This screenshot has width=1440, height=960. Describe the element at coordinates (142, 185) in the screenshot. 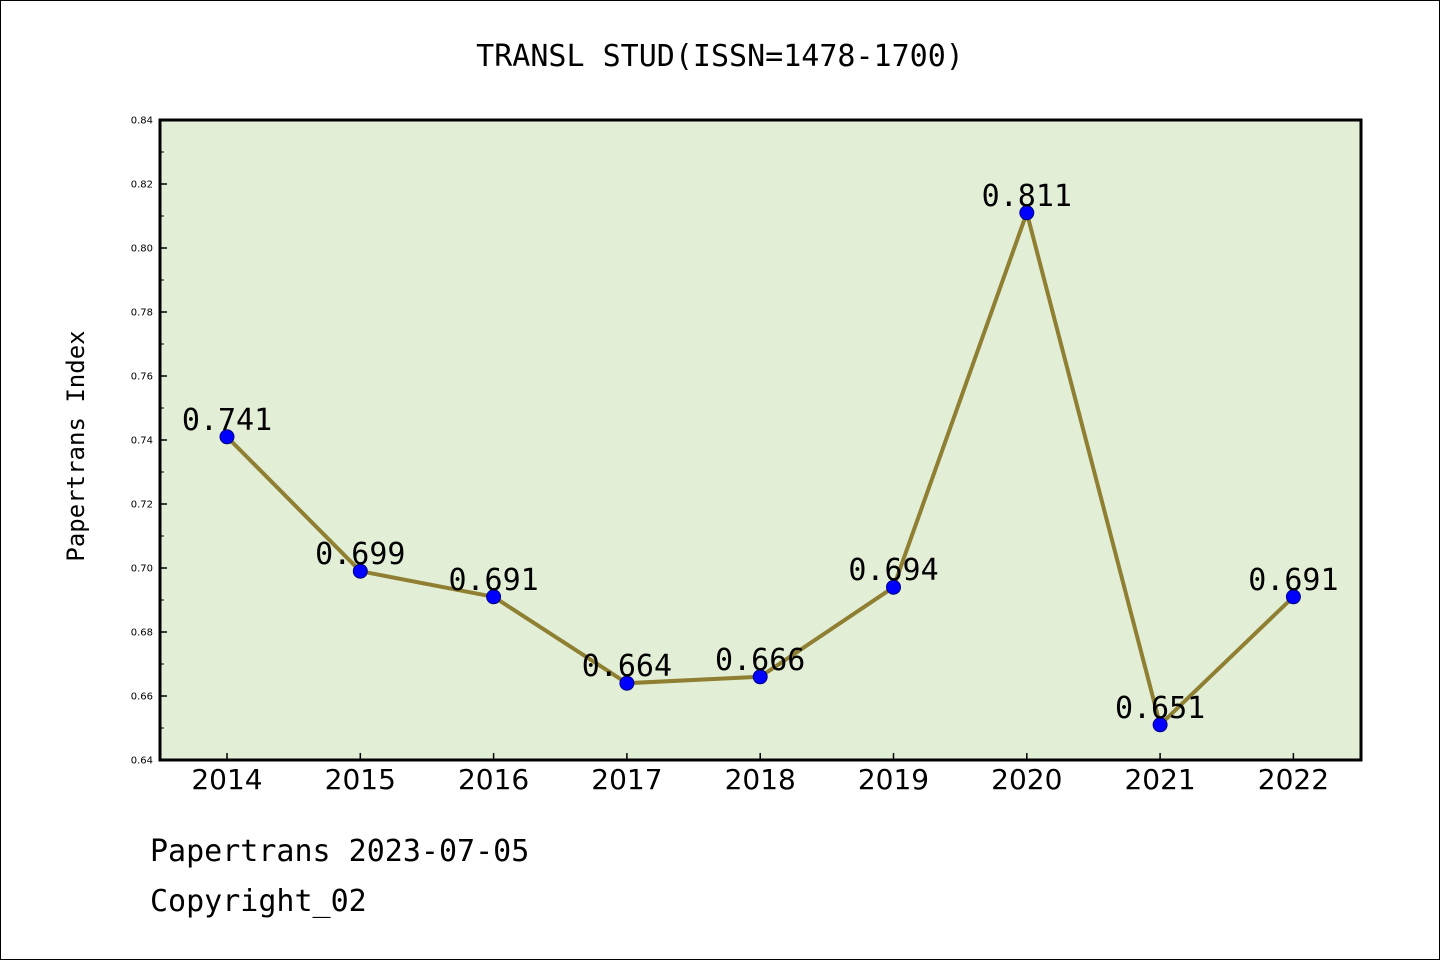

I see `y-tick-label: 0.82` at that location.